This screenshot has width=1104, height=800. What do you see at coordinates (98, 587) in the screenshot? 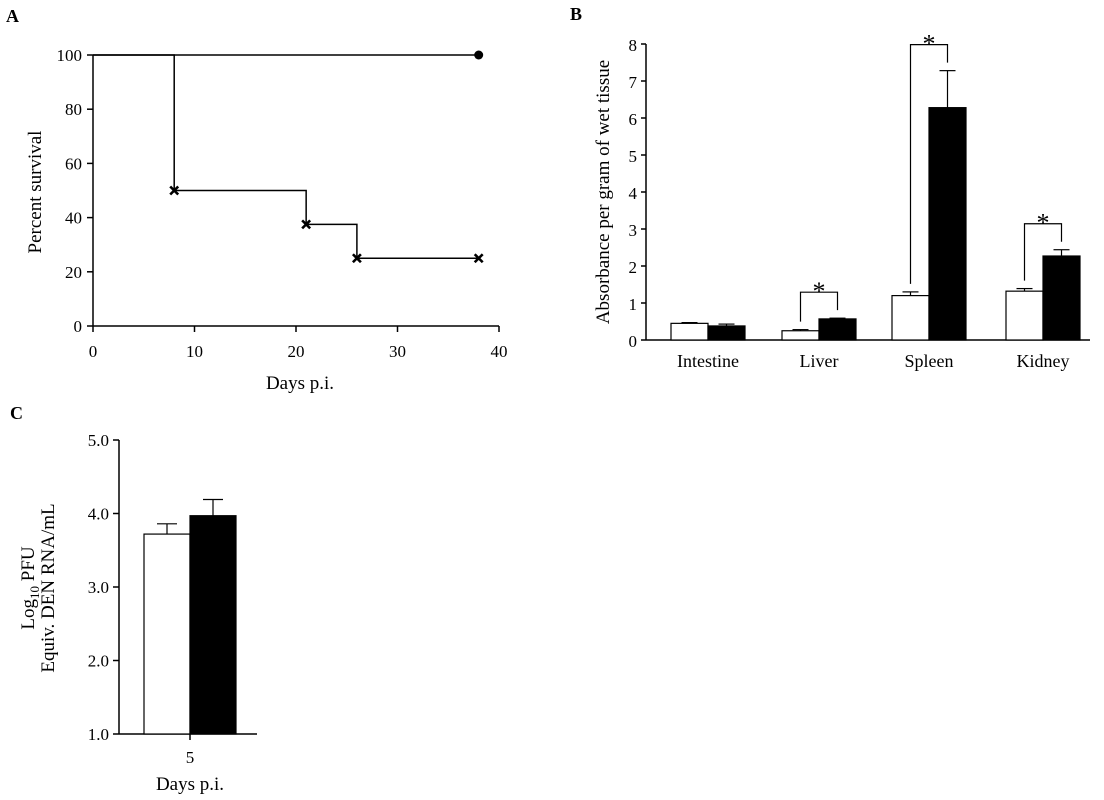
I see `panel-c-y-tick-label: 3.0` at bounding box center [98, 587].